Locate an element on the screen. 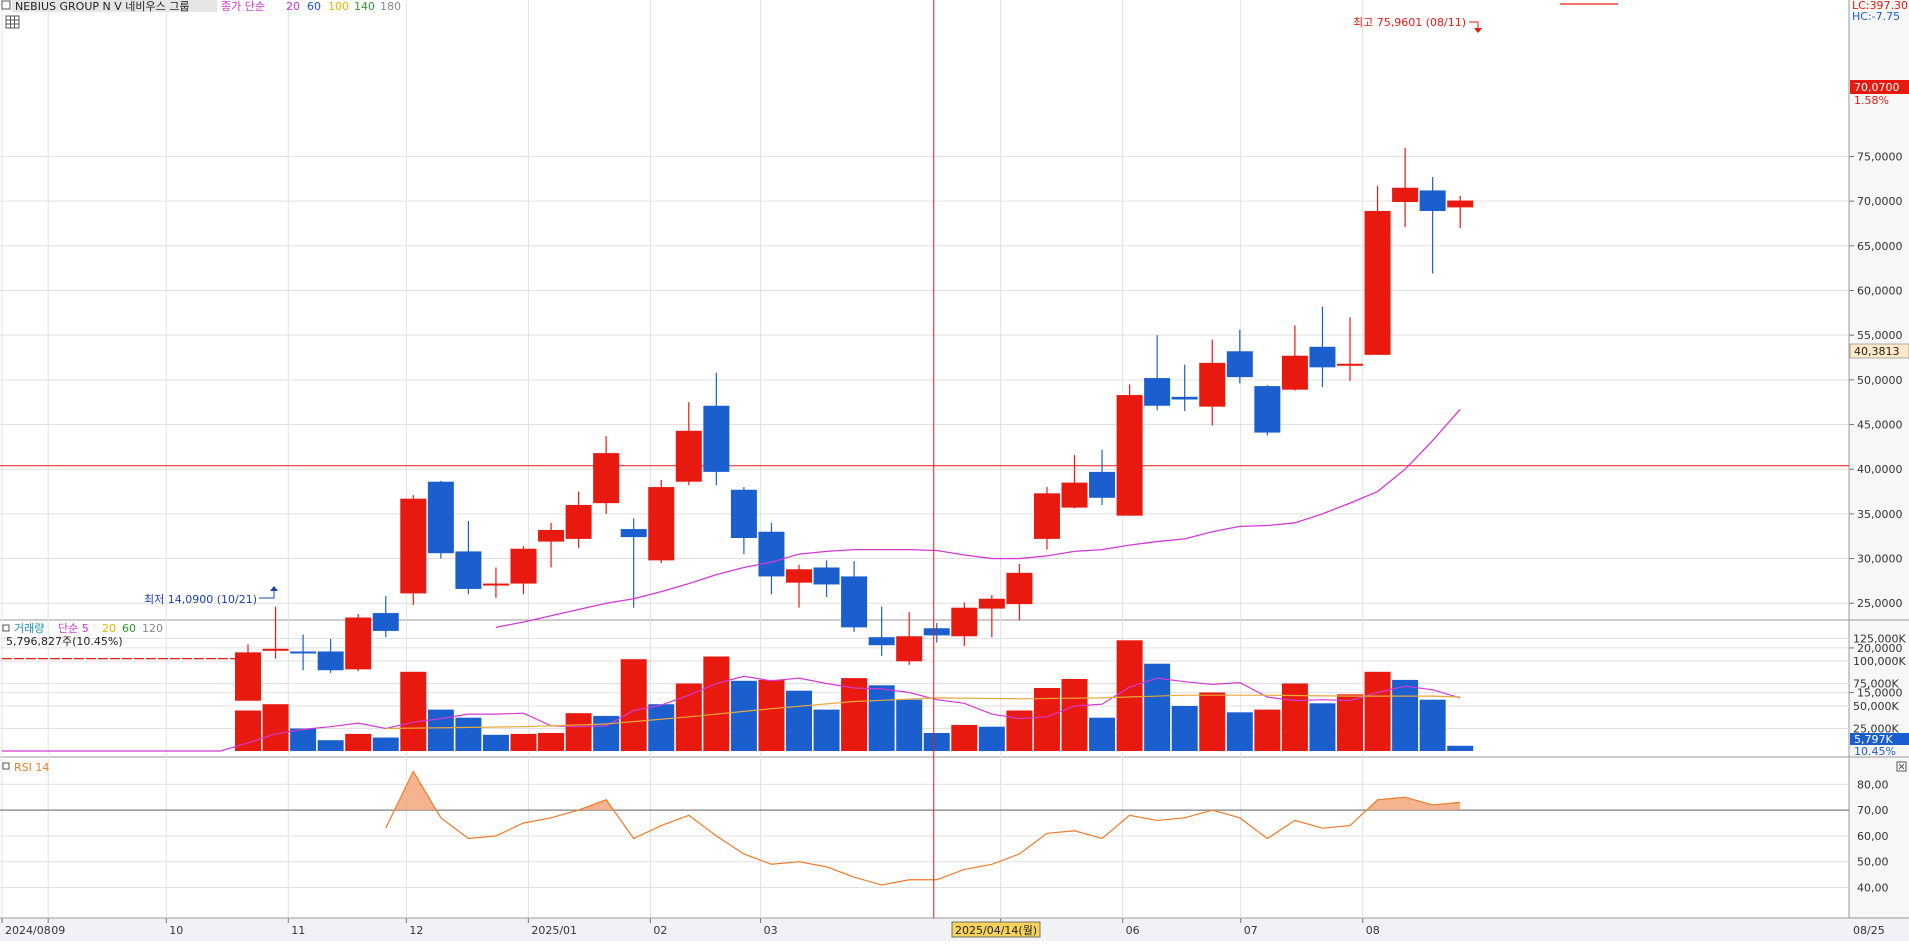  table-icon is located at coordinates (12, 22).